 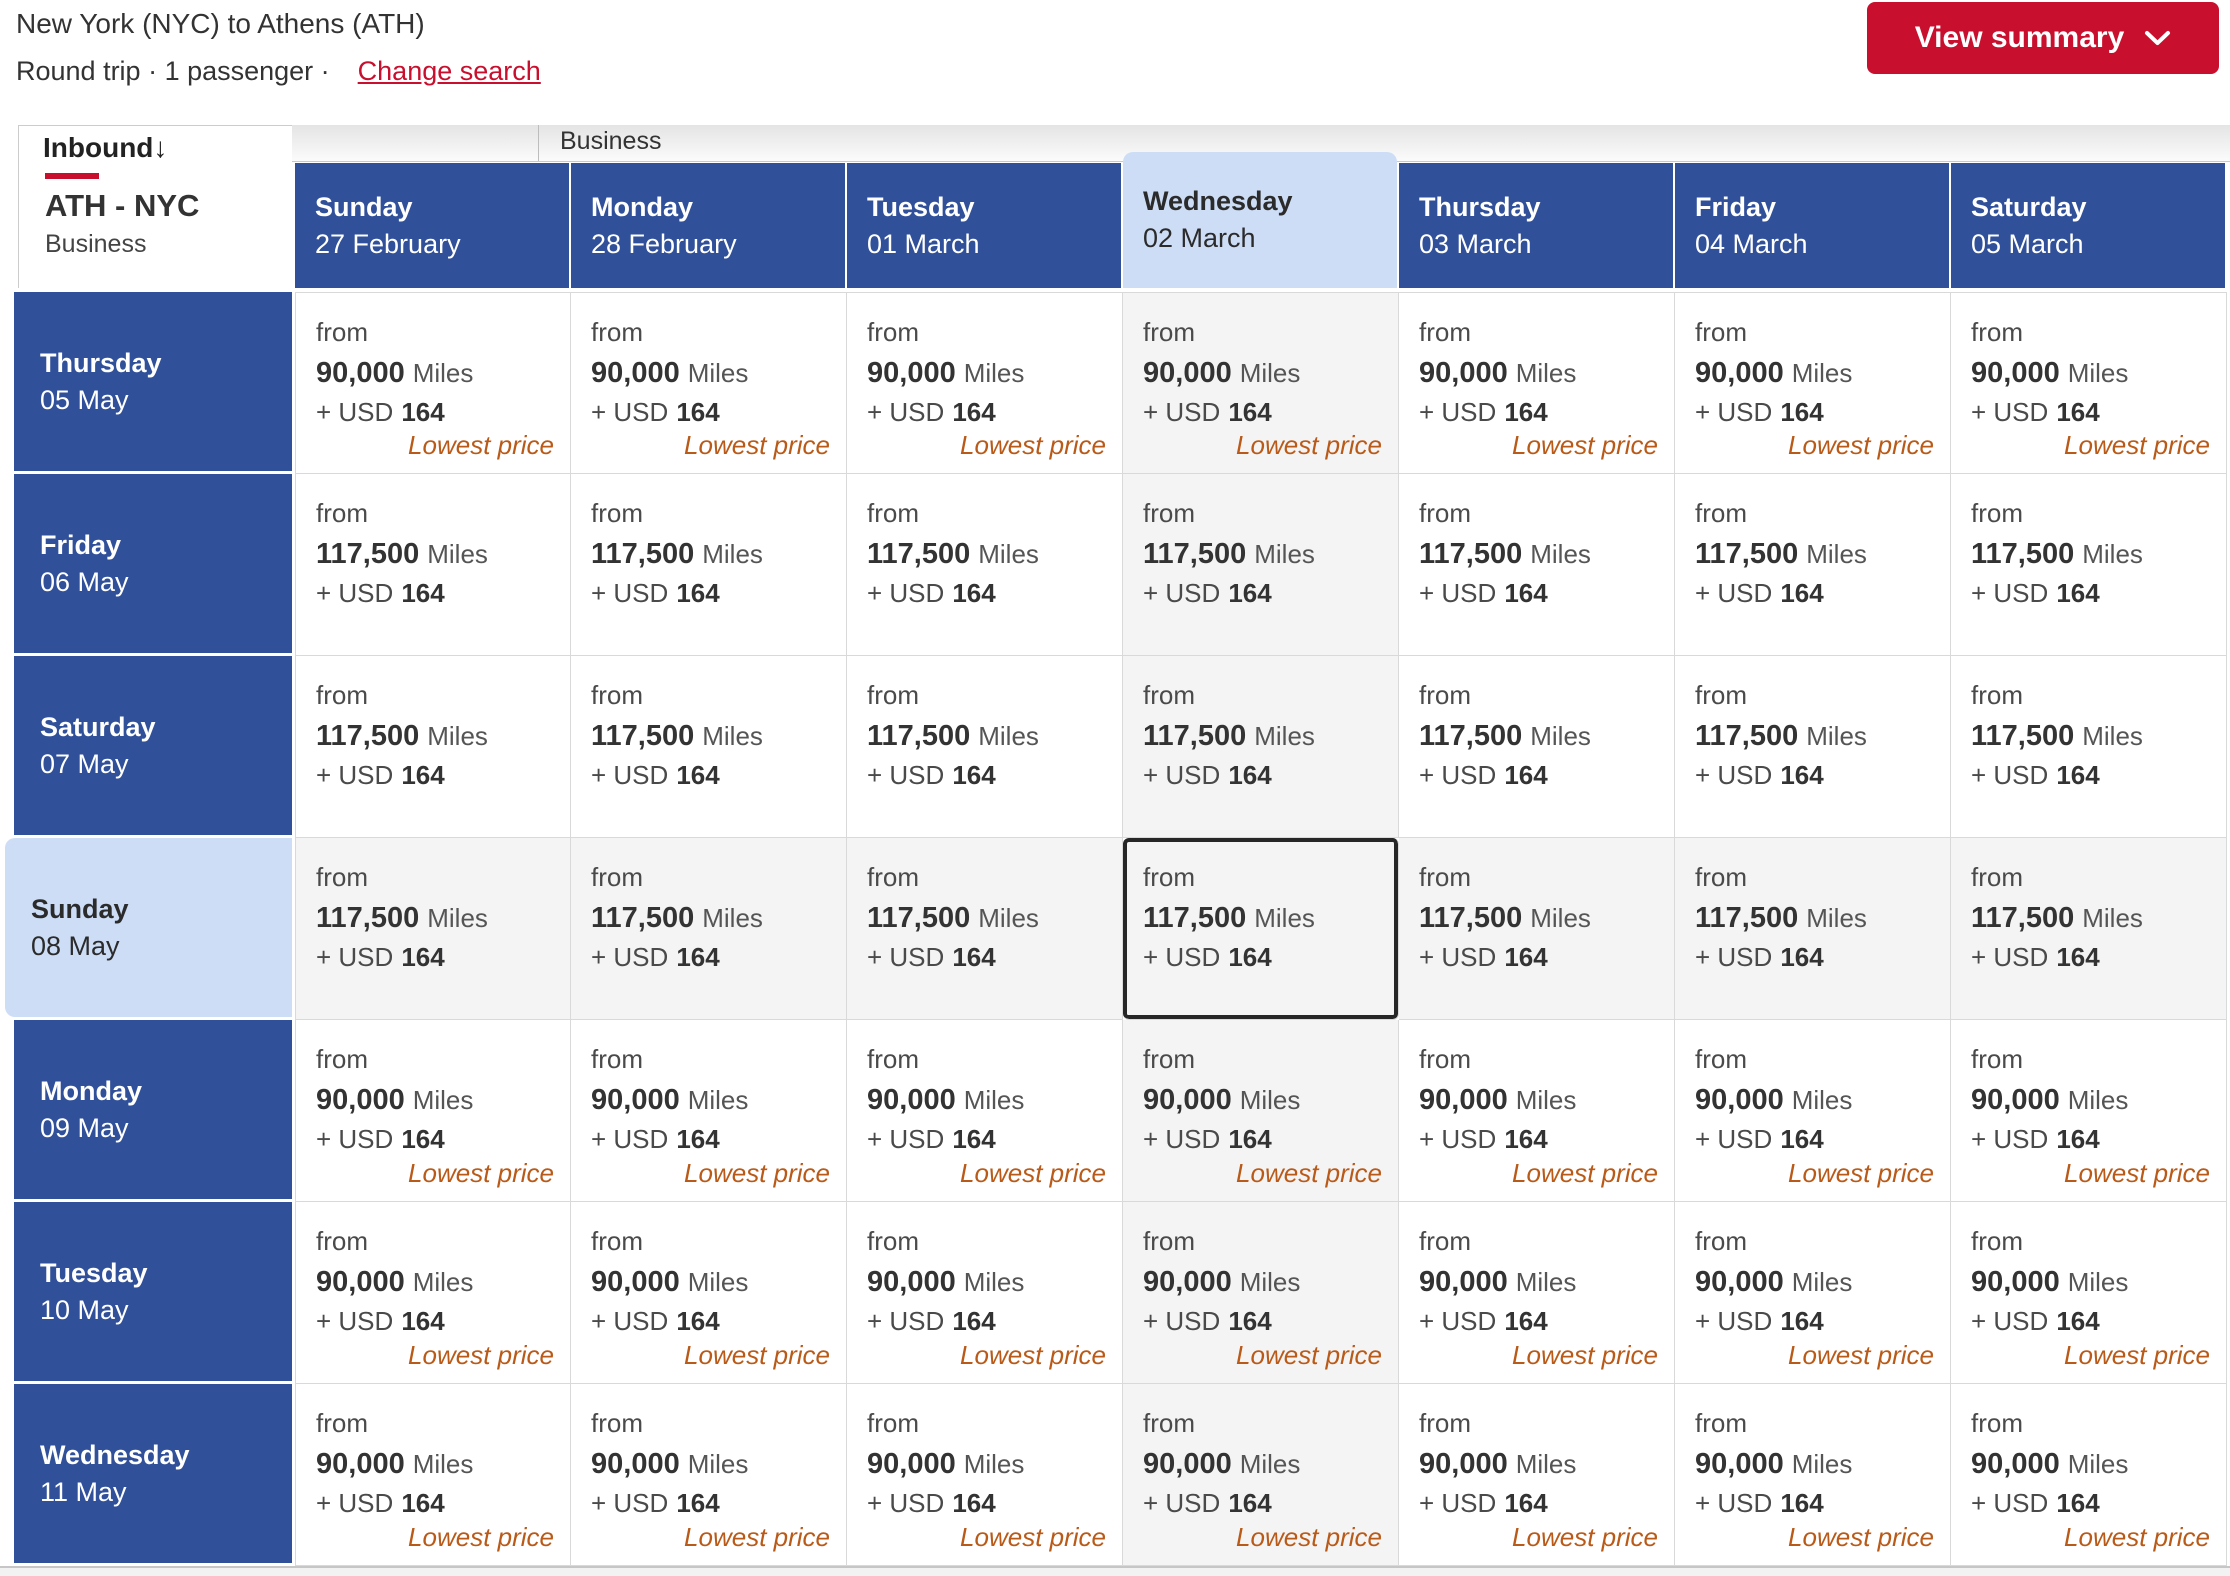 What do you see at coordinates (449, 71) in the screenshot?
I see `change-search-link: Change search` at bounding box center [449, 71].